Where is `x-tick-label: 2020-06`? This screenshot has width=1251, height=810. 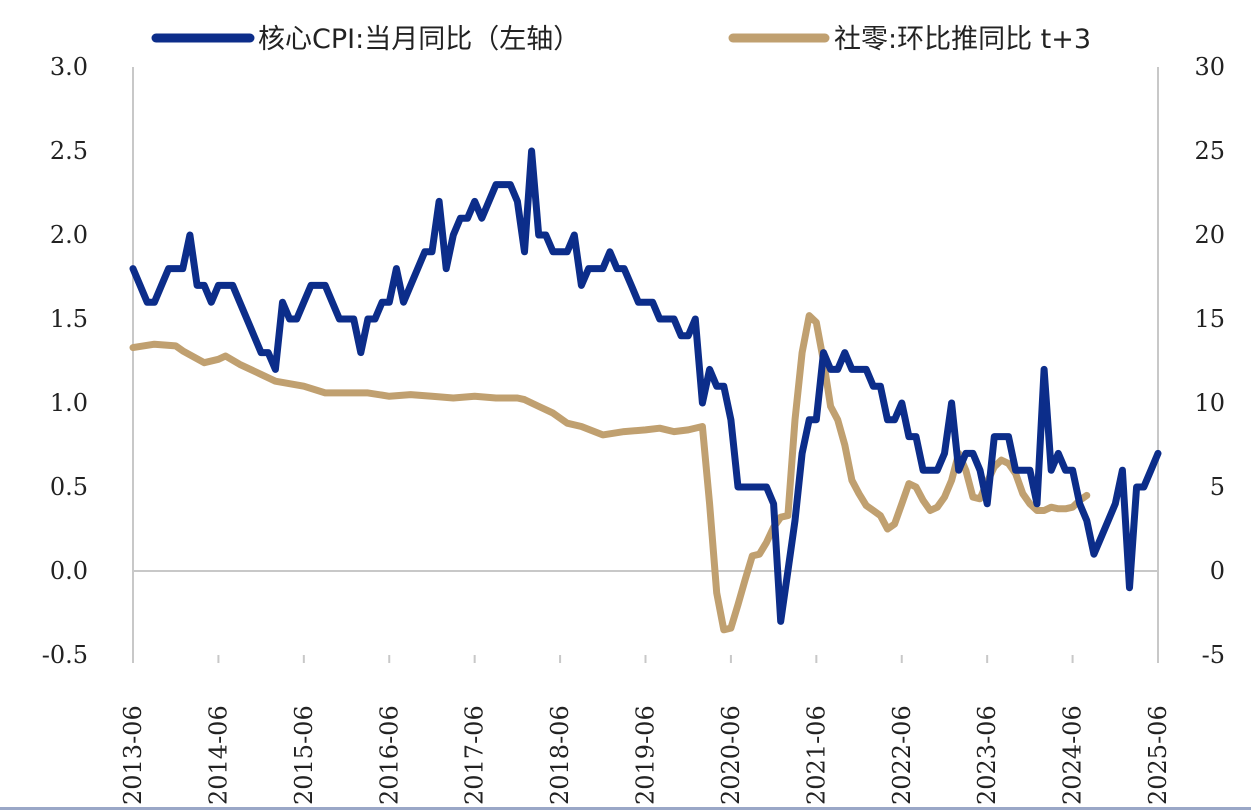 x-tick-label: 2020-06 is located at coordinates (731, 755).